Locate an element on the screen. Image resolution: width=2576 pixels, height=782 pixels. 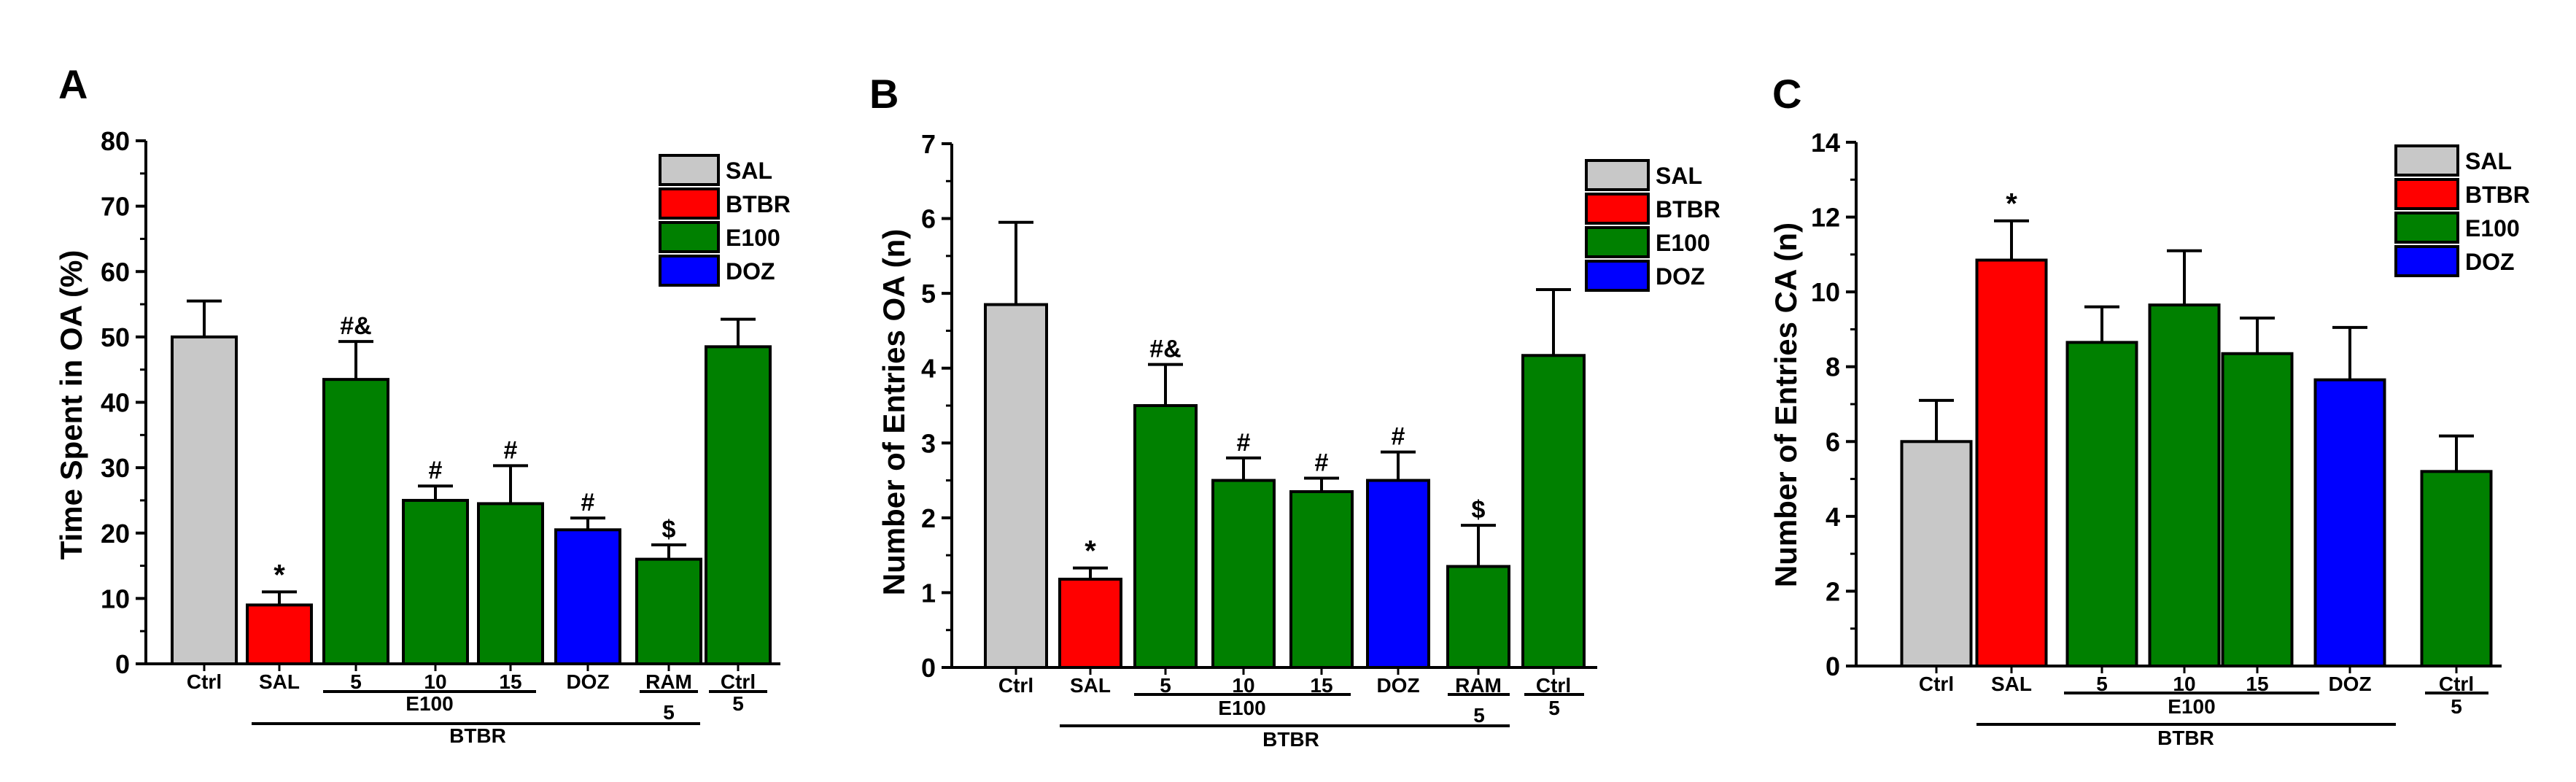
y-axis-label: Number of Entries CA (n) is located at coordinates (1786, 405).